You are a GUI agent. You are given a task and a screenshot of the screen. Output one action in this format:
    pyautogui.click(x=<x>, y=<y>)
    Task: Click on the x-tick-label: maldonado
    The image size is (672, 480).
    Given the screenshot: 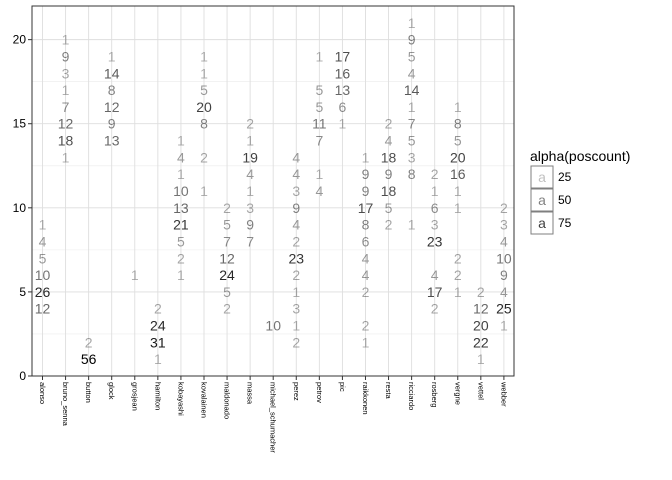 What is the action you would take?
    pyautogui.click(x=227, y=400)
    